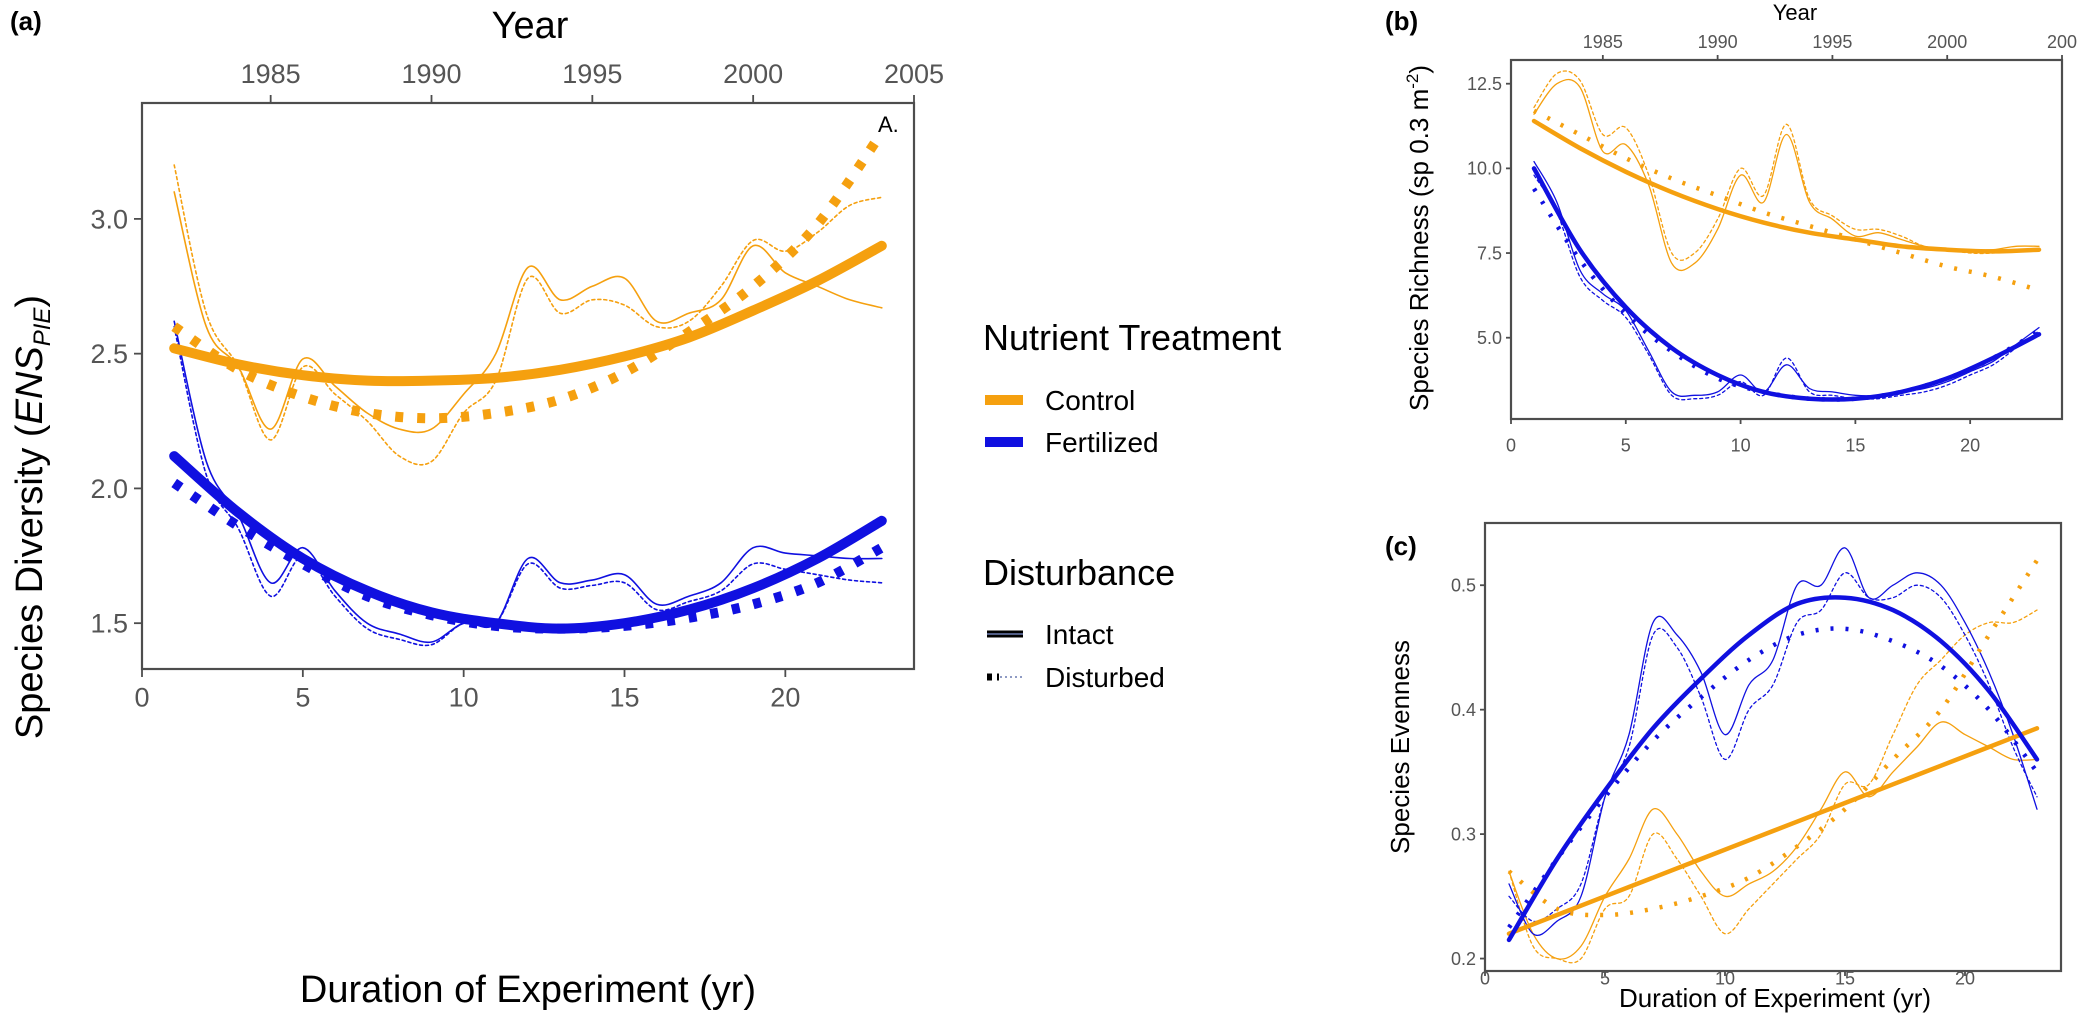  I want to click on panel-a-top-ticks: 1985 1990 1995 2000 2005, so click(592, 81).